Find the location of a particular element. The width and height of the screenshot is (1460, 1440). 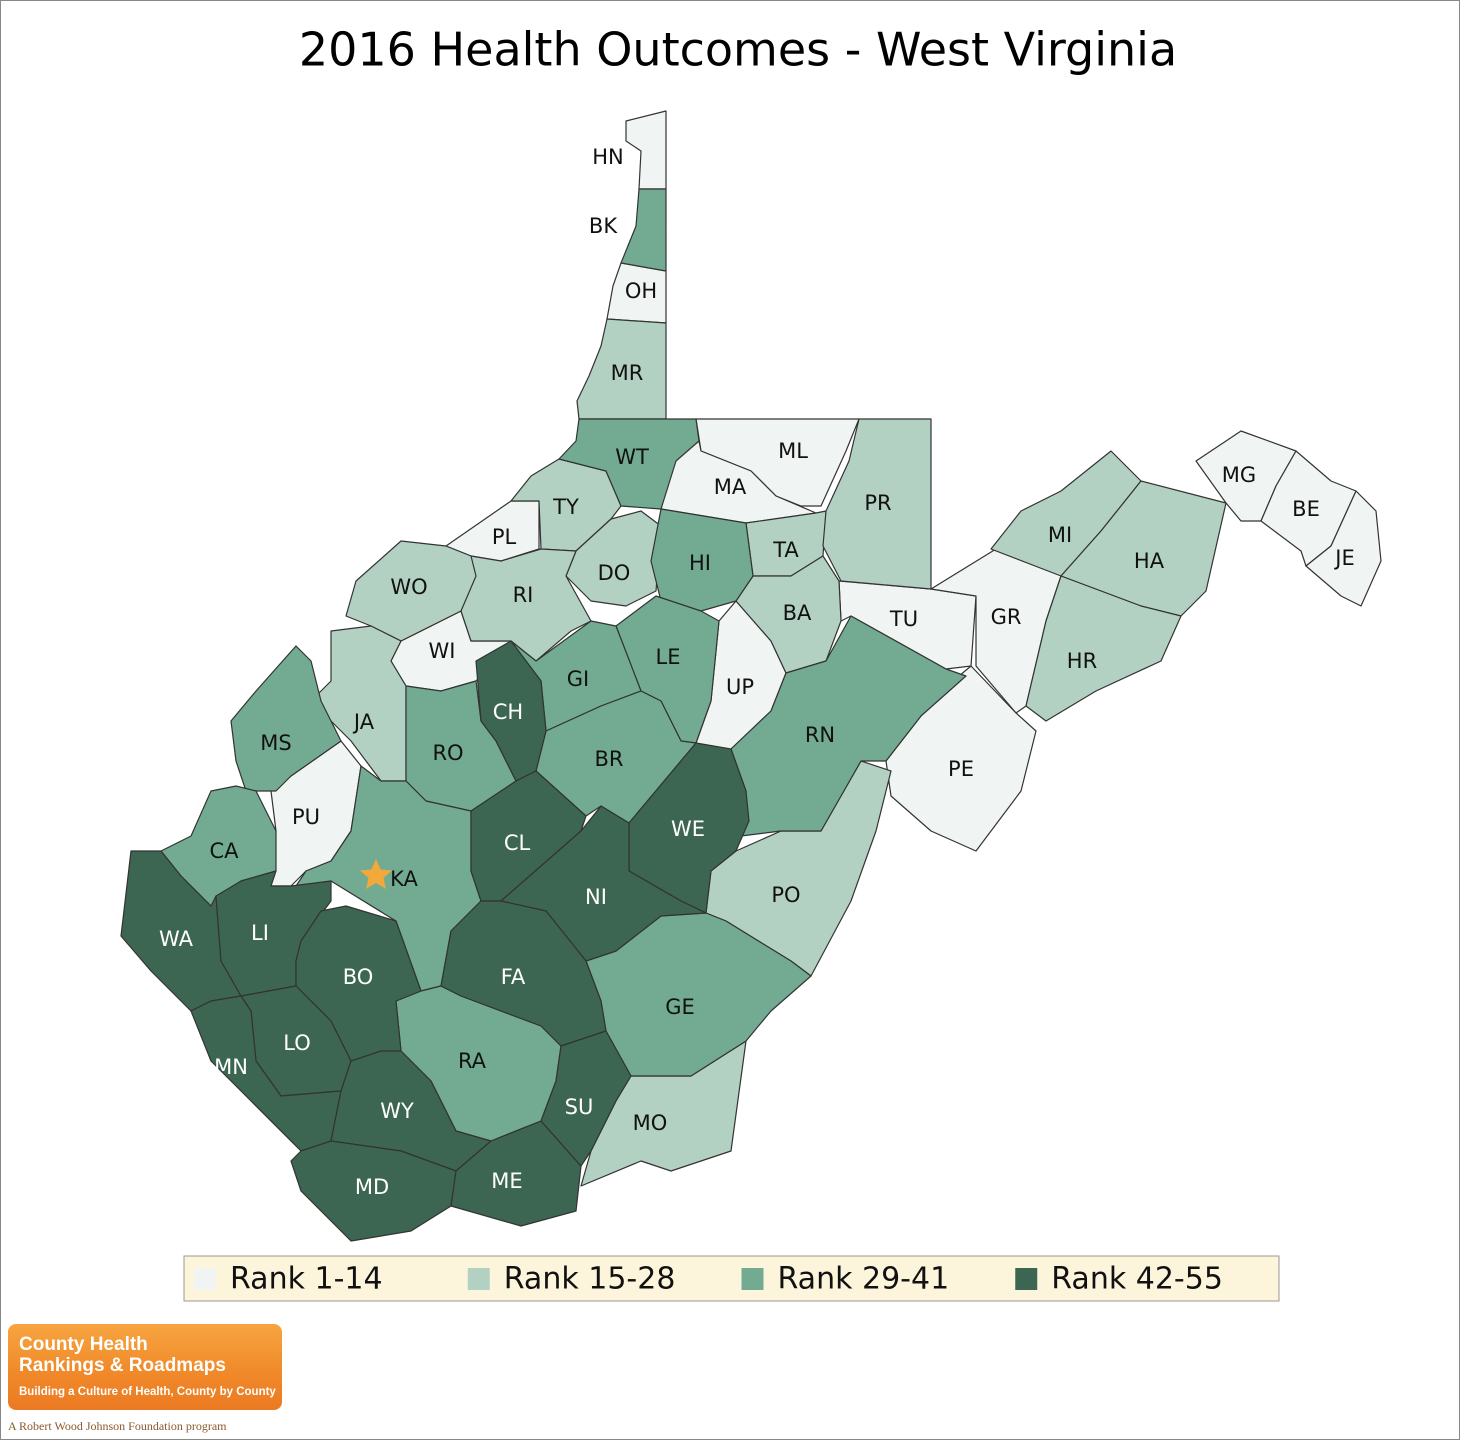

county-label: CA is located at coordinates (224, 851).